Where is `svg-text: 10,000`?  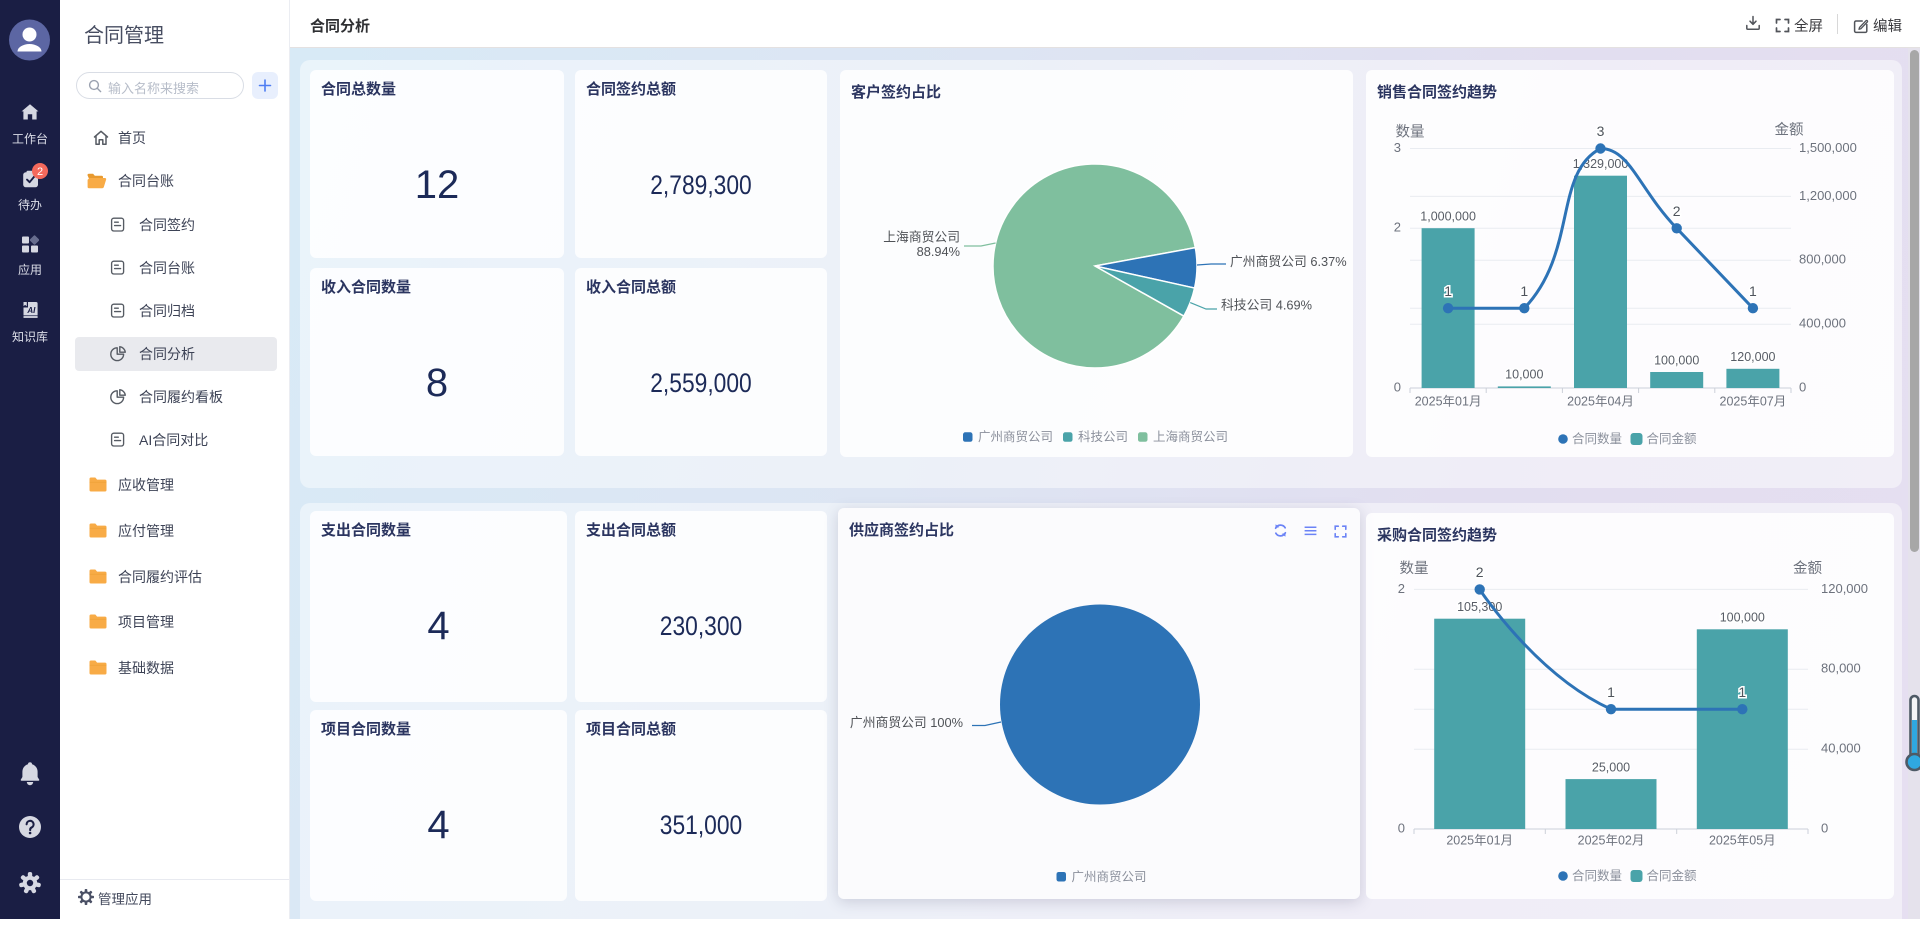
svg-text: 10,000 is located at coordinates (1524, 375).